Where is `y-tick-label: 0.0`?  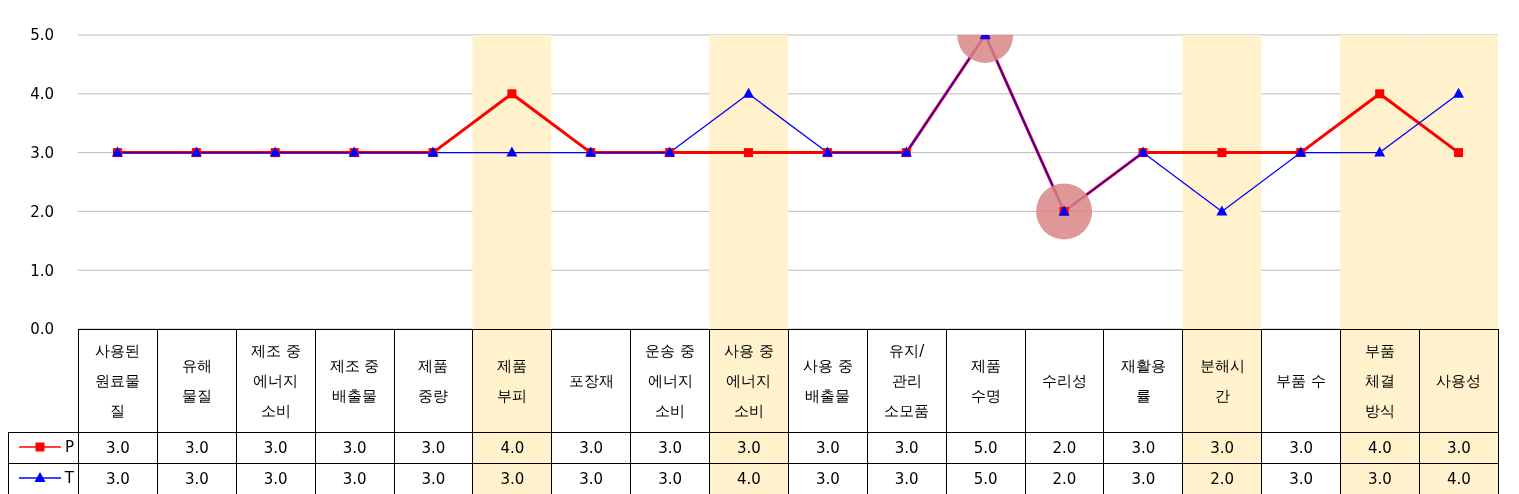
y-tick-label: 0.0 is located at coordinates (42, 329).